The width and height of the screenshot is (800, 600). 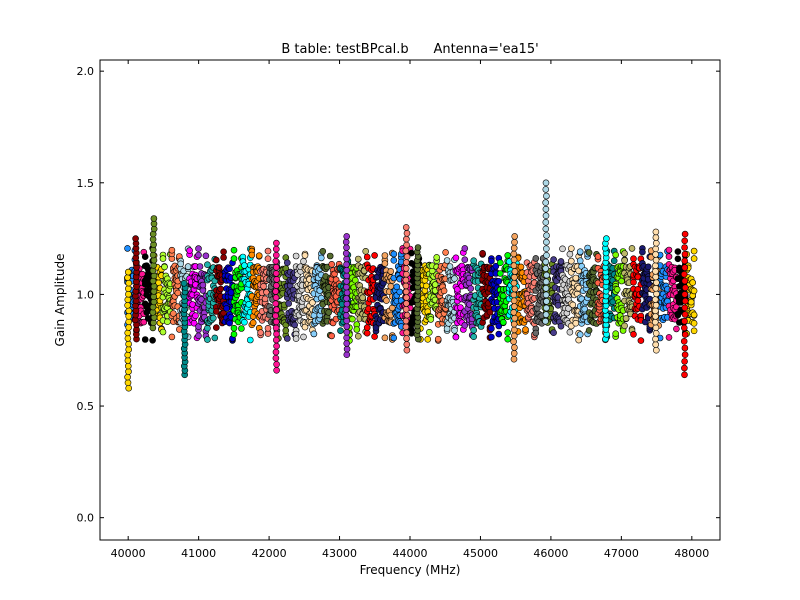 What do you see at coordinates (60, 300) in the screenshot?
I see `y-axis-label: Gain Amplitude` at bounding box center [60, 300].